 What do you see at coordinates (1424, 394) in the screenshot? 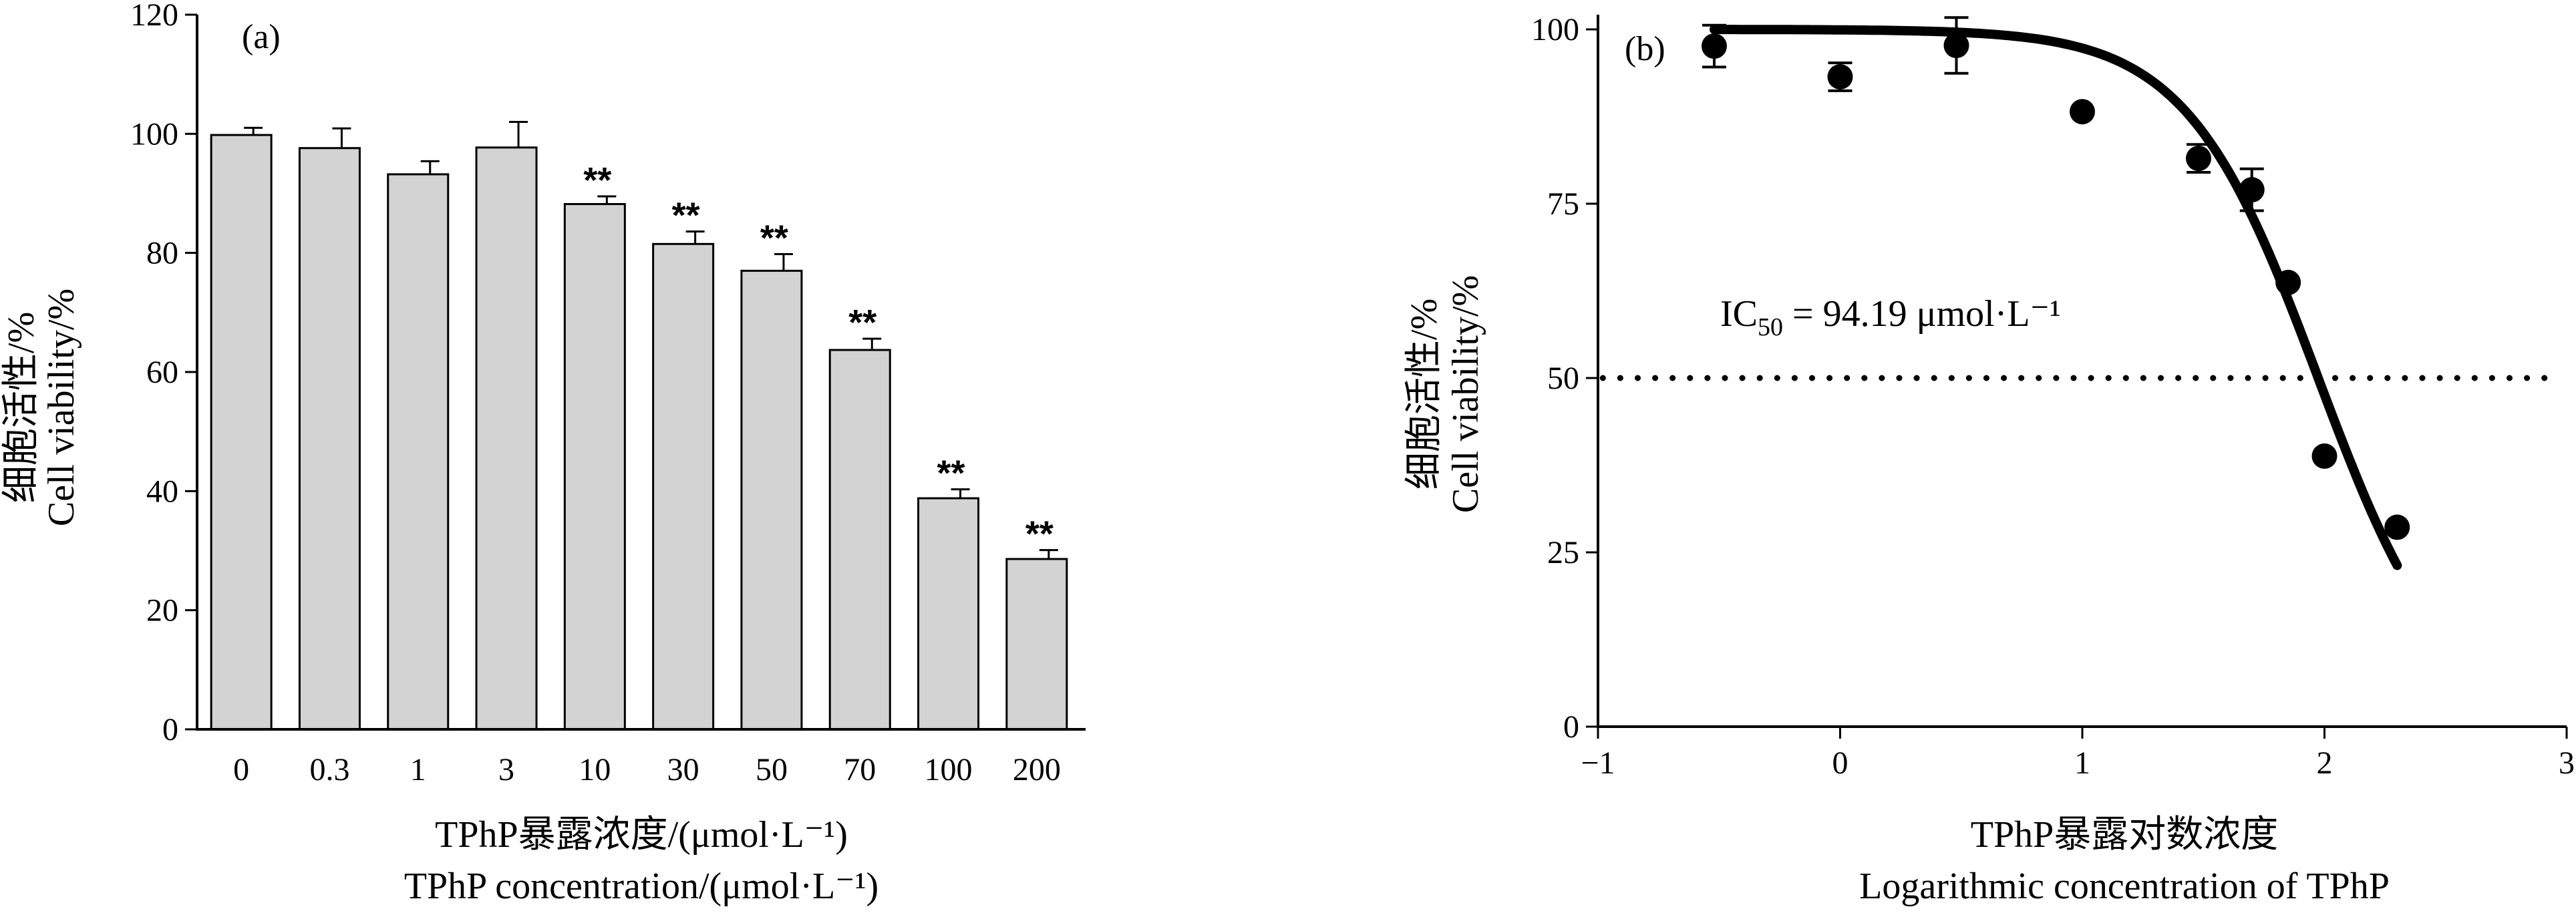
I see `panel-b-ylabel-cn: 细胞活性/%` at bounding box center [1424, 394].